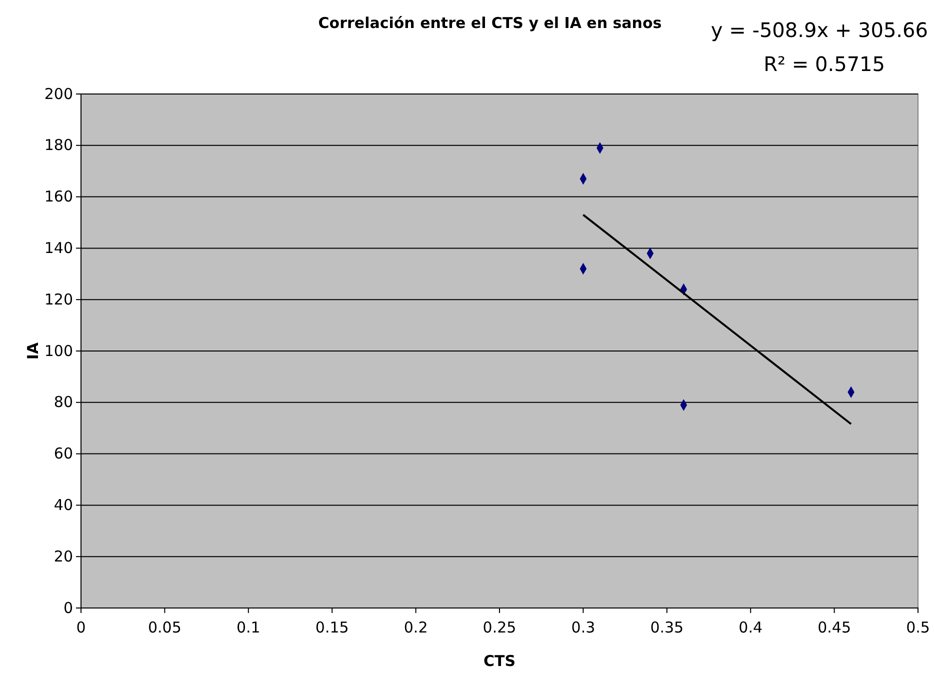 The image size is (934, 674). Describe the element at coordinates (63, 556) in the screenshot. I see `y-tick-label: 20` at that location.